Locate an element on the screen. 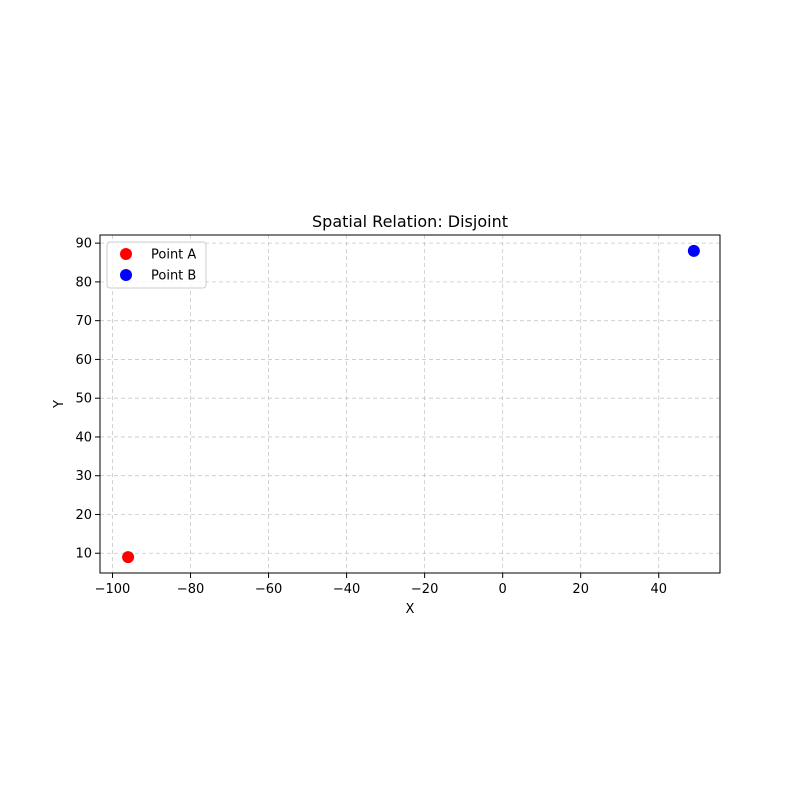  chart-title: Spatial Relation: Disjoint is located at coordinates (410, 221).